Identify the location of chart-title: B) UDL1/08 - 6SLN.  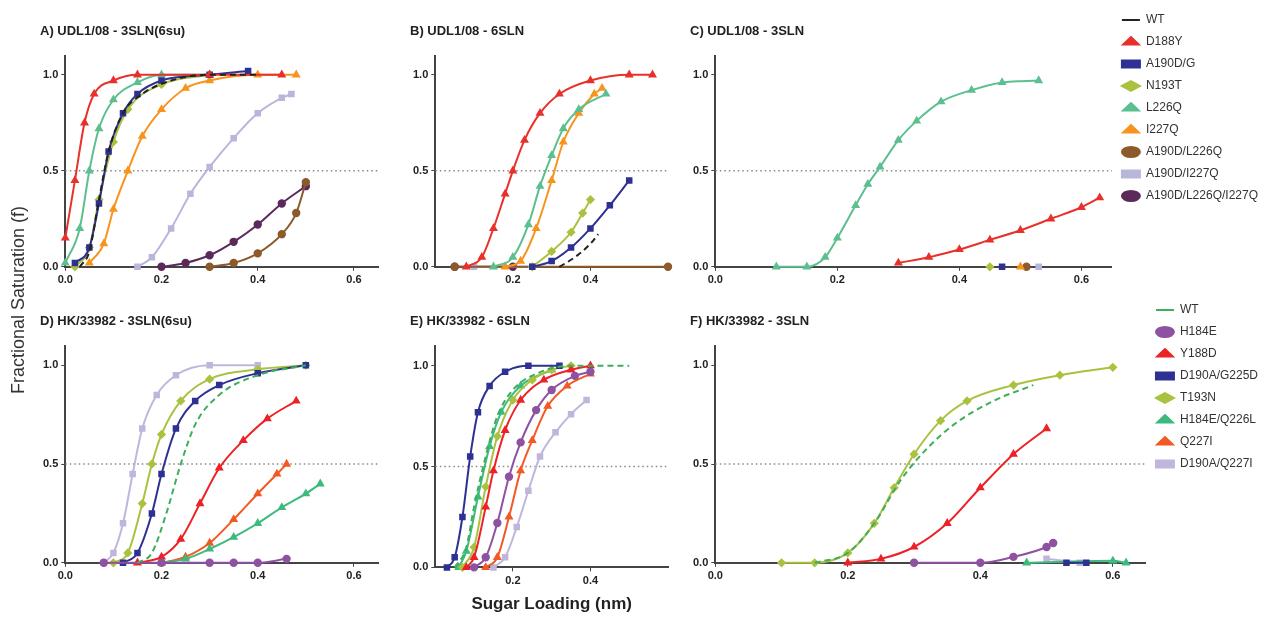
(467, 31).